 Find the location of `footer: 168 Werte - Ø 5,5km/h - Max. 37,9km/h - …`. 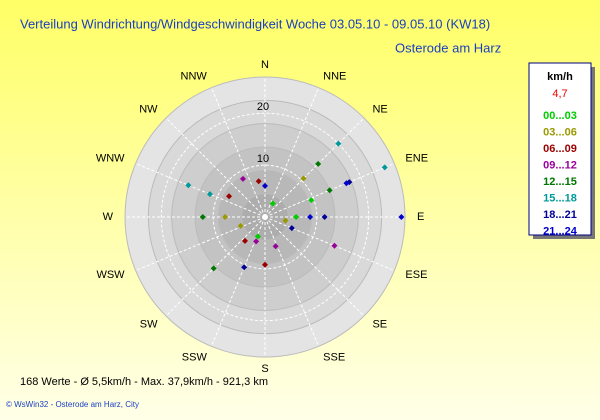

footer: 168 Werte - Ø 5,5km/h - Max. 37,9km/h - … is located at coordinates (144, 382).